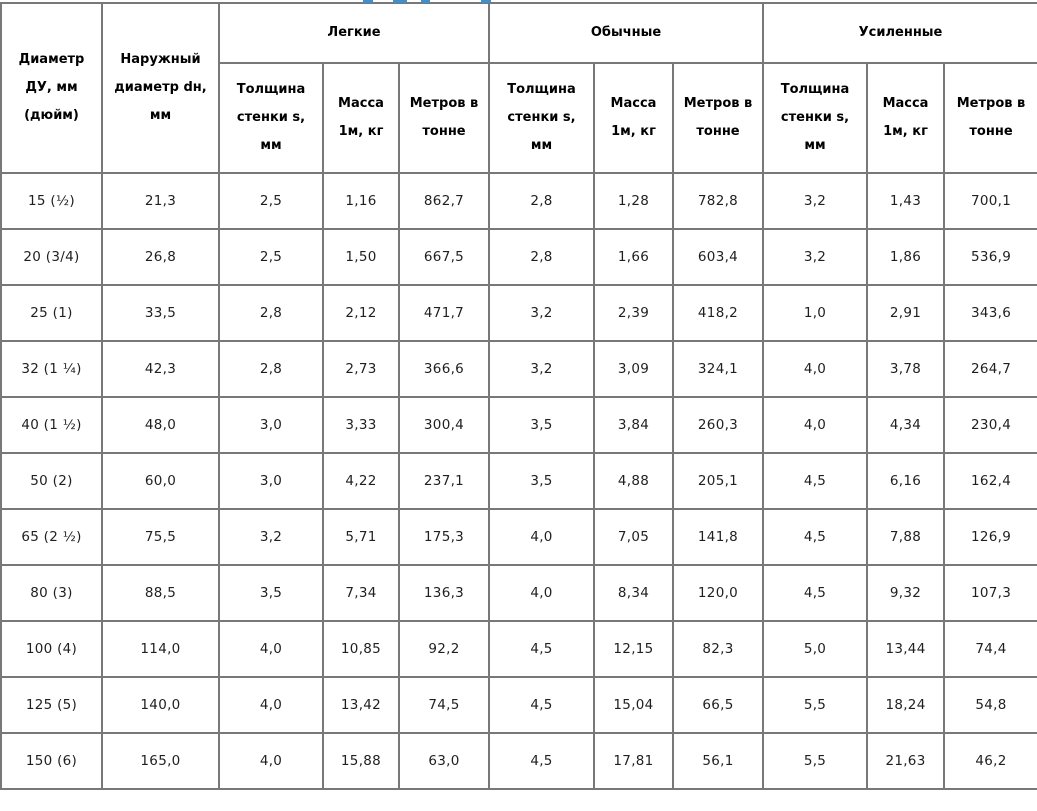 This screenshot has height=811, width=1037. What do you see at coordinates (51, 313) in the screenshot?
I see `table-cell: 25 (1)` at bounding box center [51, 313].